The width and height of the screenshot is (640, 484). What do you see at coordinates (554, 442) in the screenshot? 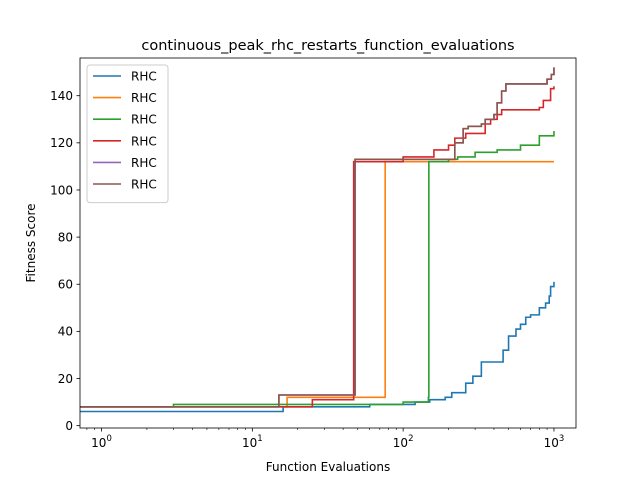
I see `x-tick-label: 10³` at bounding box center [554, 442].